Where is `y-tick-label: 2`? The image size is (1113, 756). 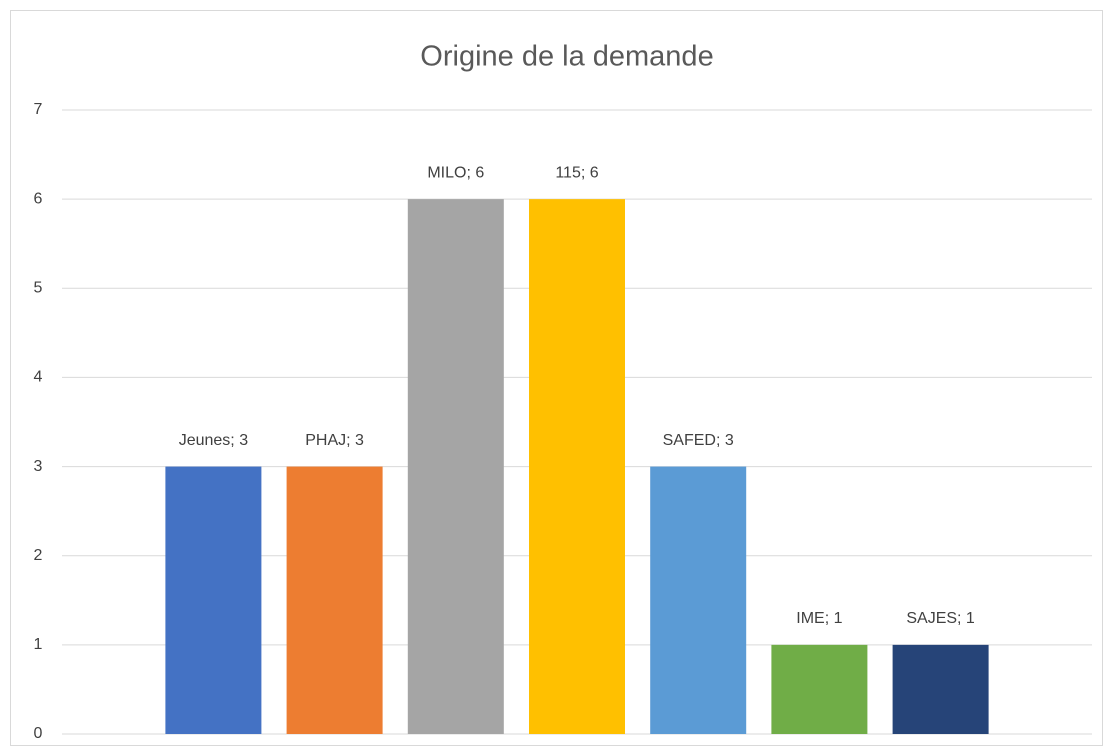
y-tick-label: 2 is located at coordinates (38, 555).